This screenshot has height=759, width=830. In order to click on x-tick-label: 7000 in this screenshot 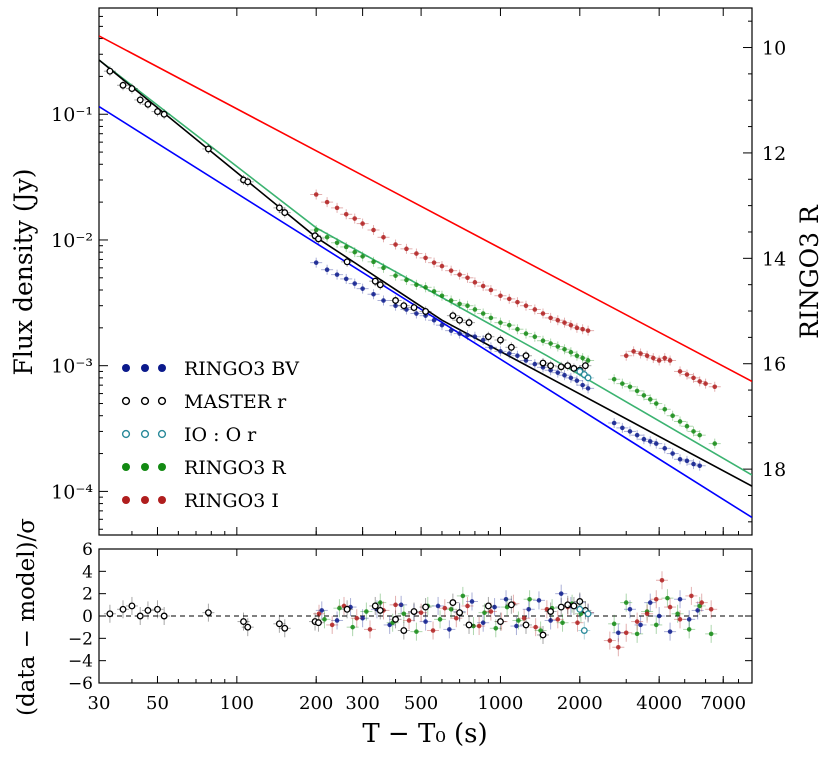, I will do `click(723, 703)`.